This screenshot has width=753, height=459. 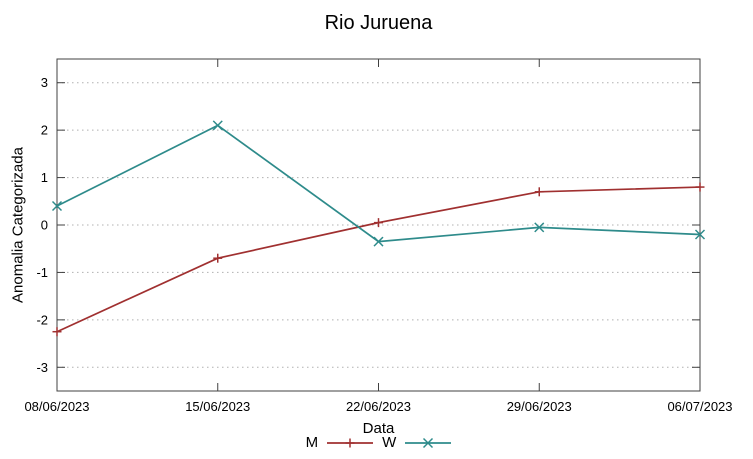 I want to click on y-axis-label: Anomalia Categorizada, so click(x=18, y=225).